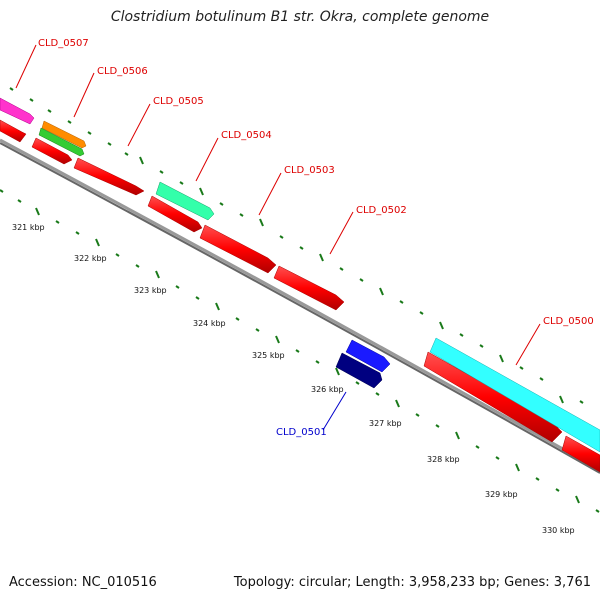 This screenshot has height=600, width=600. What do you see at coordinates (63, 43) in the screenshot?
I see `gene-label-CLD_0507: CLD_0507` at bounding box center [63, 43].